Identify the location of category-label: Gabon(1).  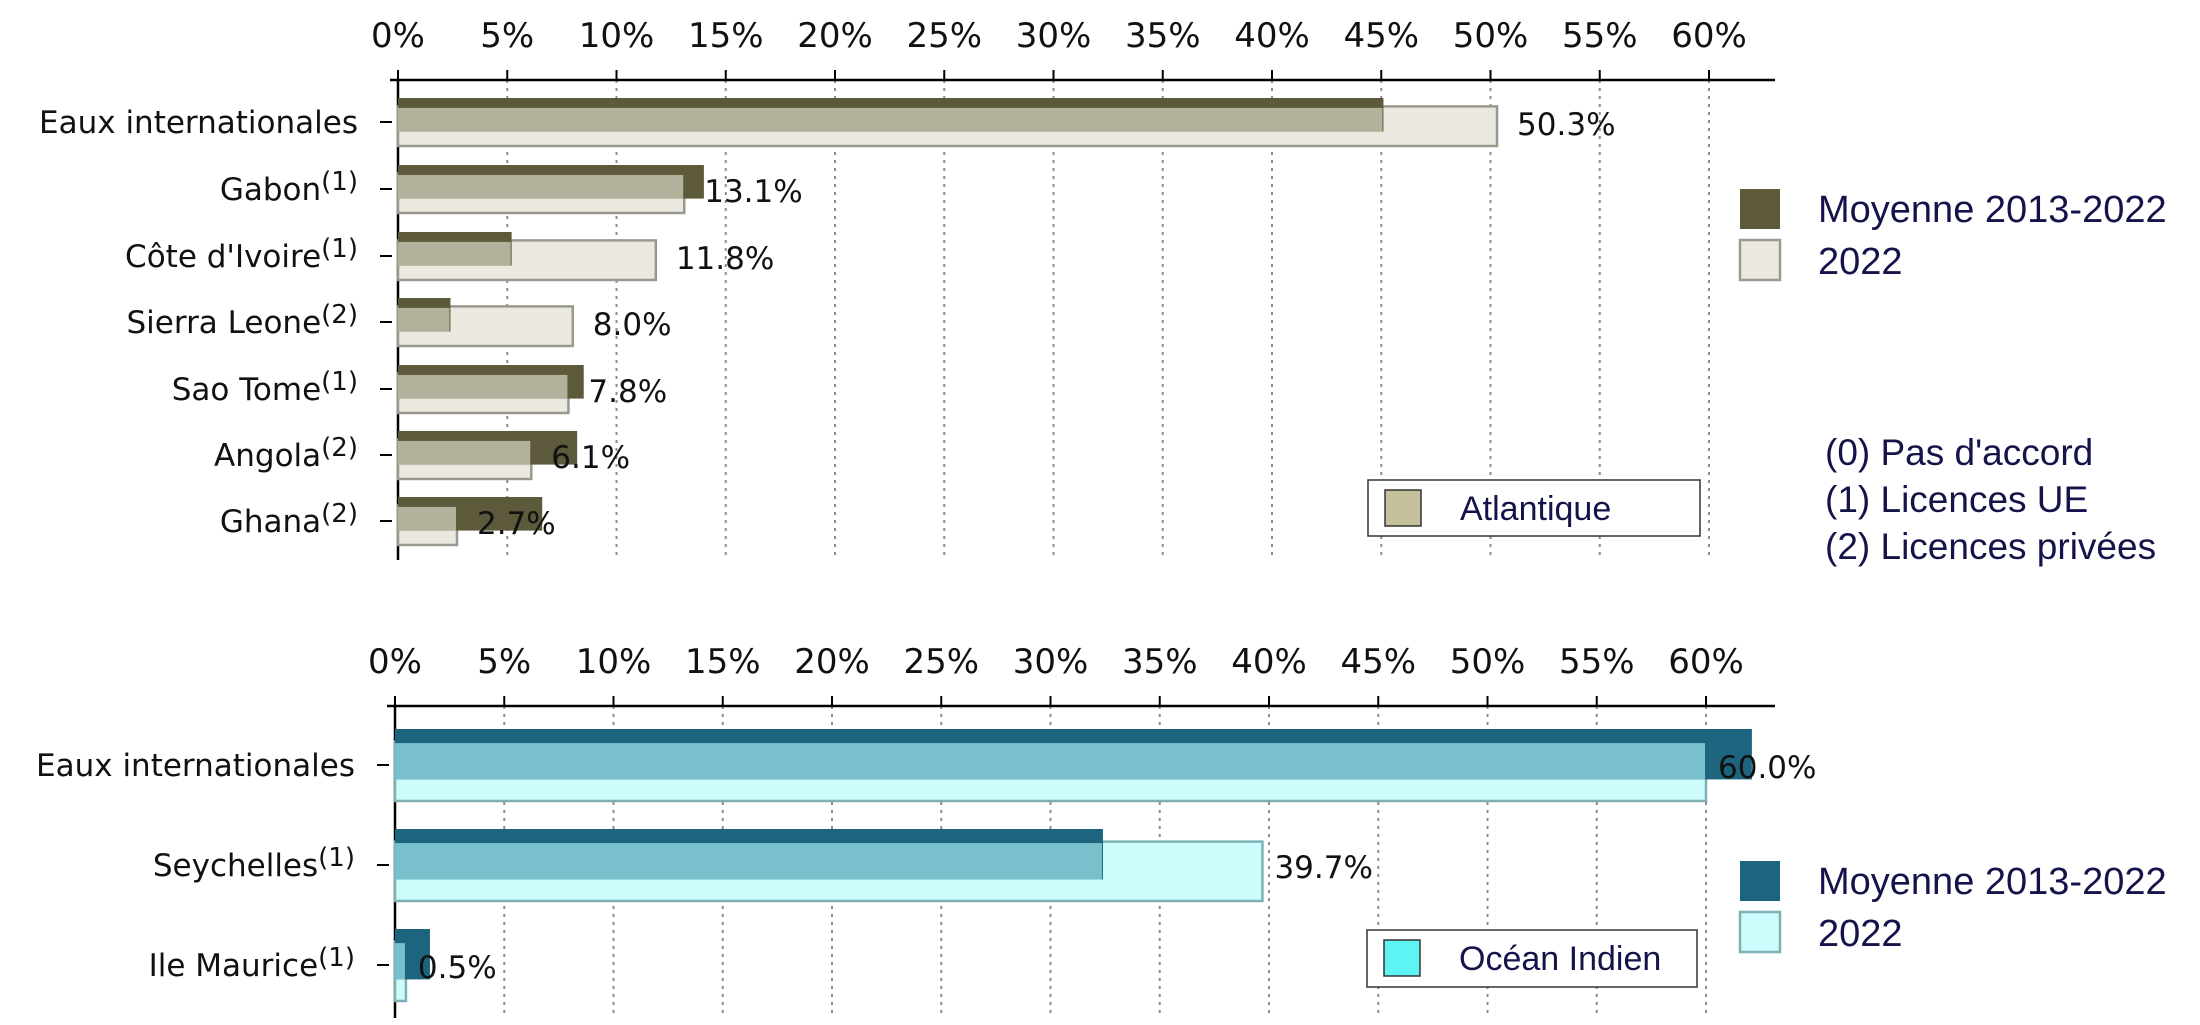
(289, 187).